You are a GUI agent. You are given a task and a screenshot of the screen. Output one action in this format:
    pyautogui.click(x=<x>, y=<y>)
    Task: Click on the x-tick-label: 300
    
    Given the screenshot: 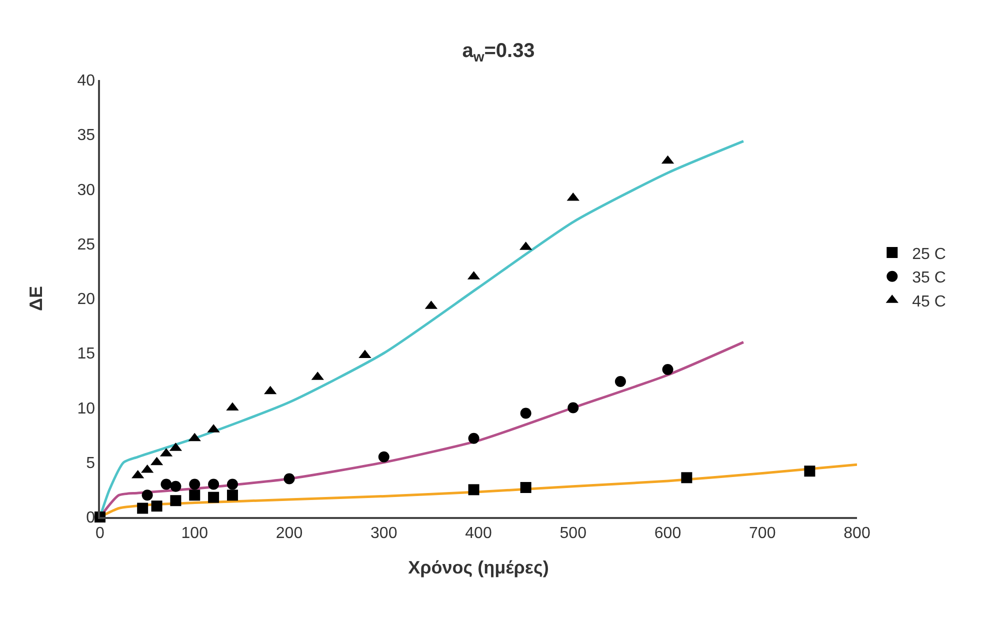 What is the action you would take?
    pyautogui.click(x=384, y=533)
    